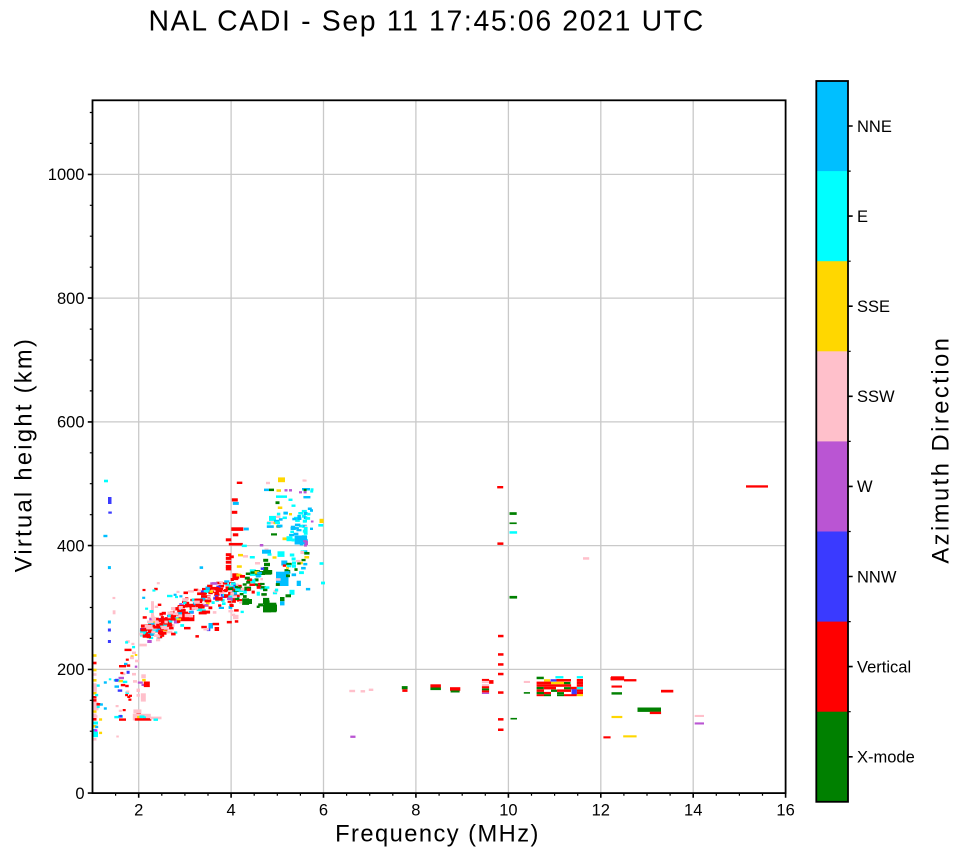 This screenshot has height=862, width=958. I want to click on svg-text: 8, so click(415, 811).